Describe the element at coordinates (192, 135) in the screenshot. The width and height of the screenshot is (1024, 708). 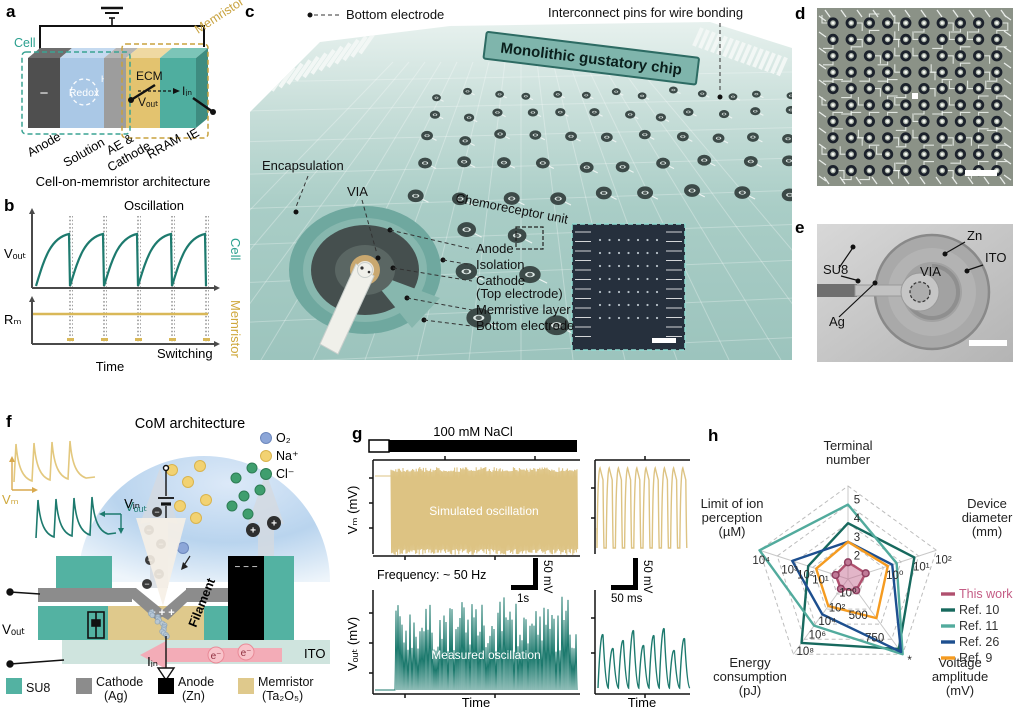
I see `ie-label: IE` at that location.